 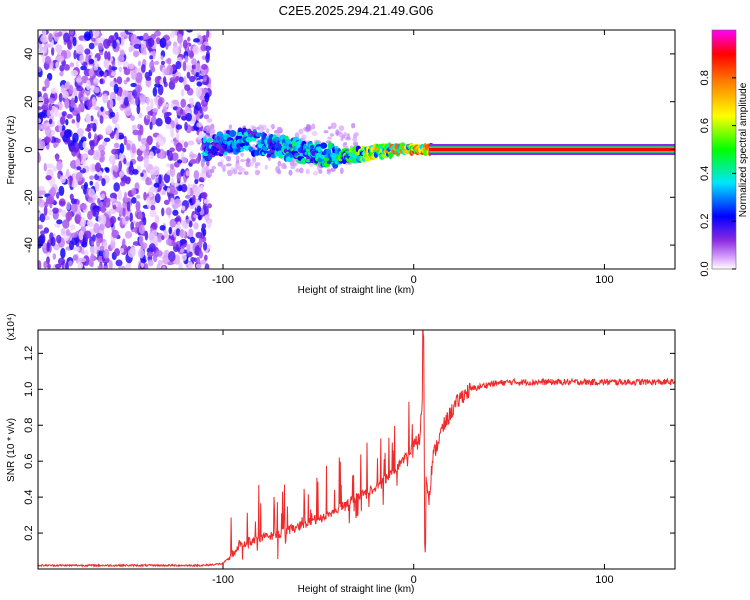 What do you see at coordinates (705, 77) in the screenshot?
I see `colorbar-tick-label: 0.8` at bounding box center [705, 77].